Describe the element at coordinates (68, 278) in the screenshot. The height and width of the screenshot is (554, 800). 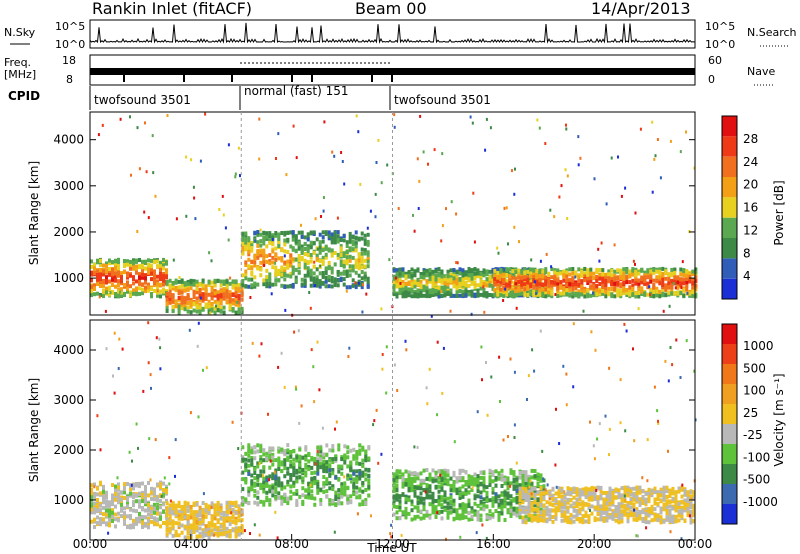
I see `power-ytick-label-0: 1000` at that location.